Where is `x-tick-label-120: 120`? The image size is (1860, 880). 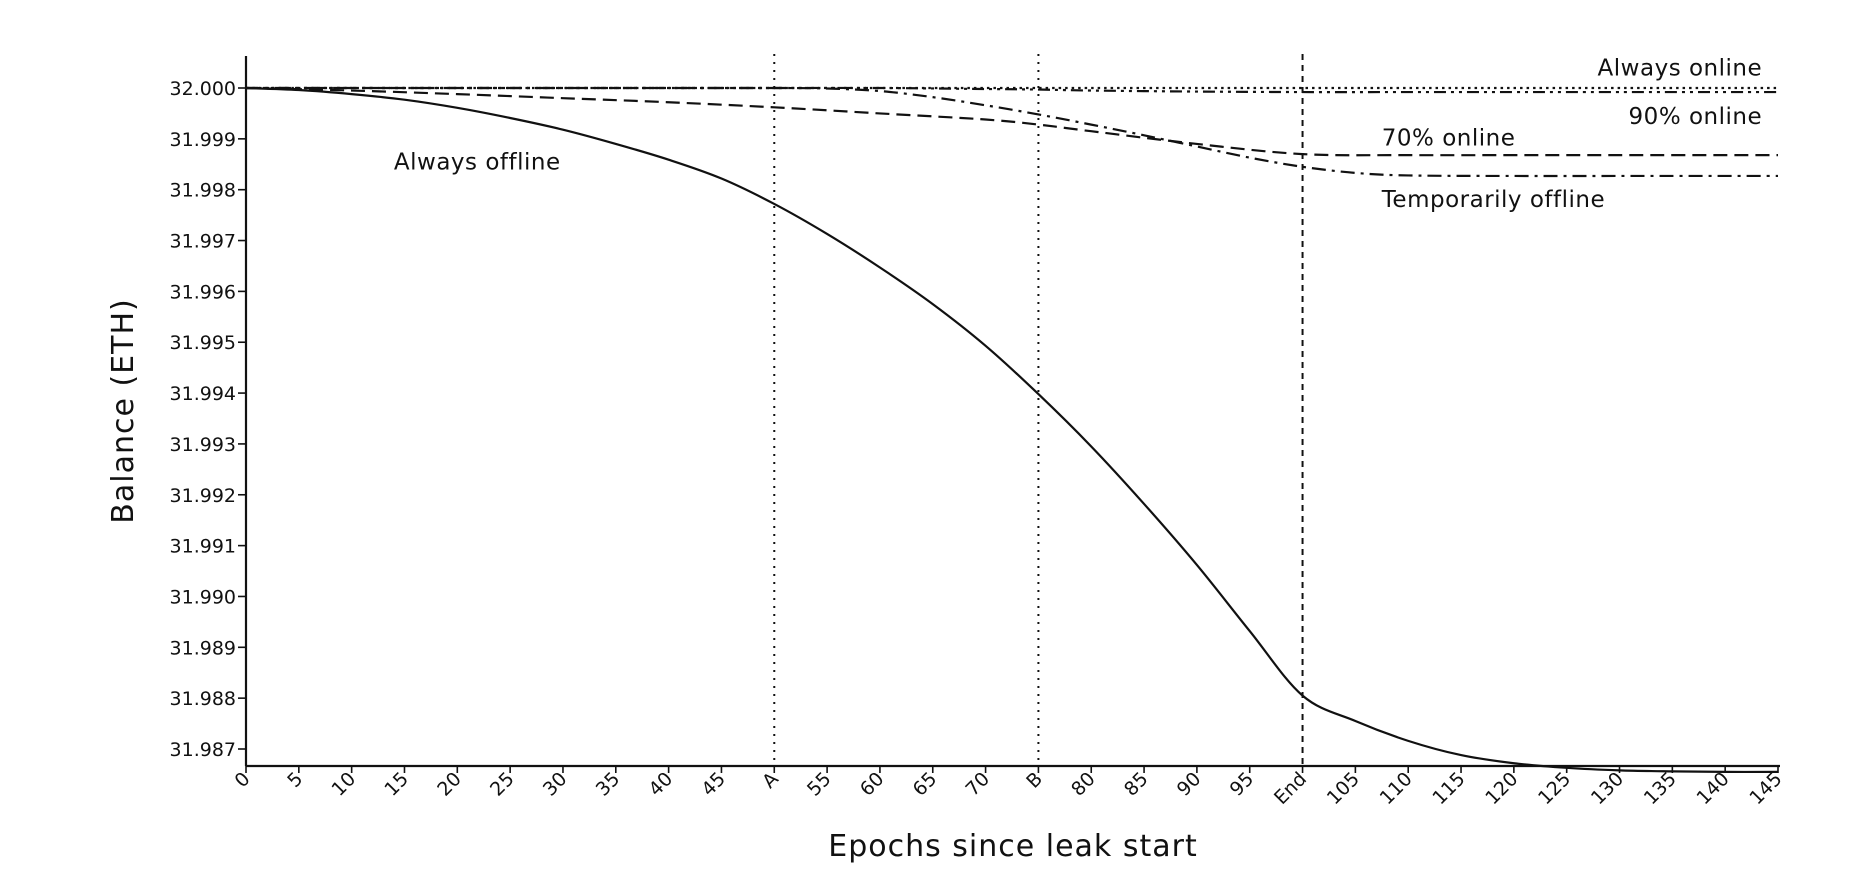 x-tick-label-120: 120 is located at coordinates (1501, 788).